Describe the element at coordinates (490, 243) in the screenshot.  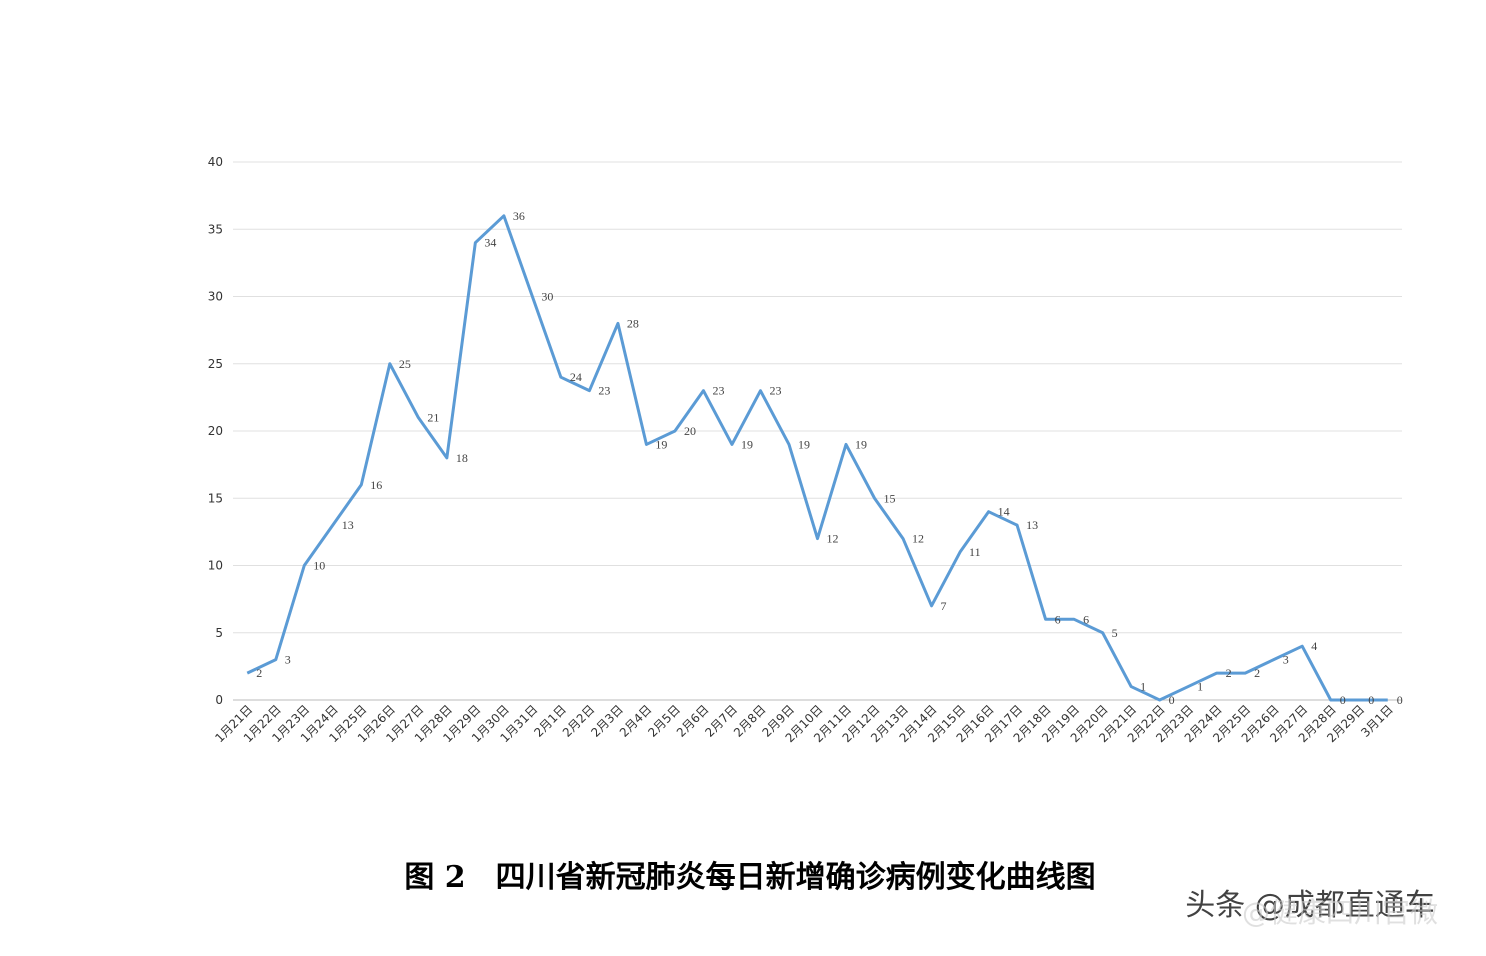
I see `data-label: 34` at that location.